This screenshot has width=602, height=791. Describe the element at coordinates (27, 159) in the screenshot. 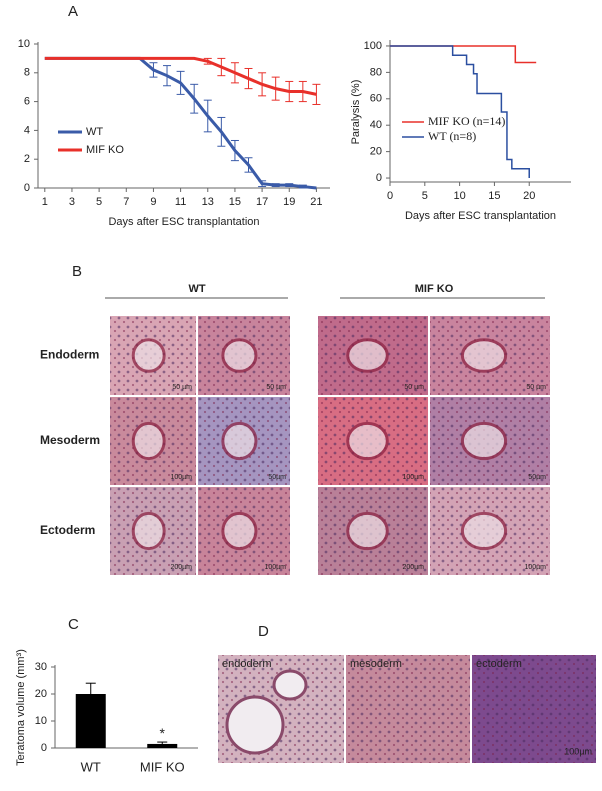

I see `y-tick-label: 2` at that location.